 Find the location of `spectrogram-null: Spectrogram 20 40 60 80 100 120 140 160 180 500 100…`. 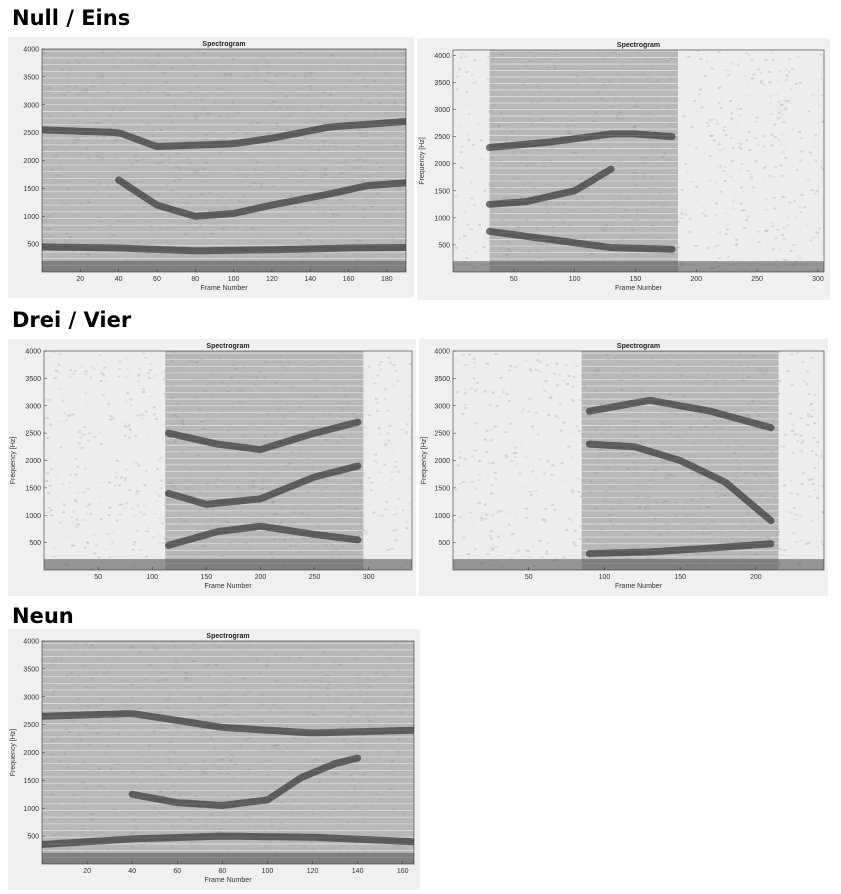

spectrogram-null: Spectrogram 20 40 60 80 100 120 140 160 180 500 100… is located at coordinates (211, 167).